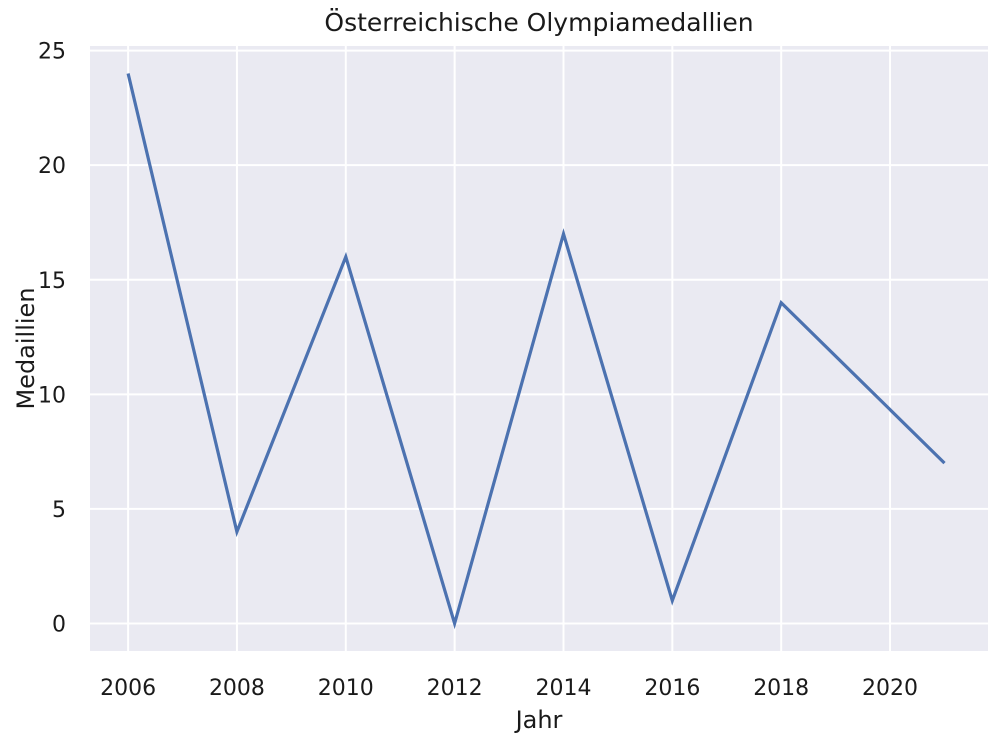 The image size is (1002, 744). Describe the element at coordinates (52, 281) in the screenshot. I see `y-tick-label: 15` at that location.